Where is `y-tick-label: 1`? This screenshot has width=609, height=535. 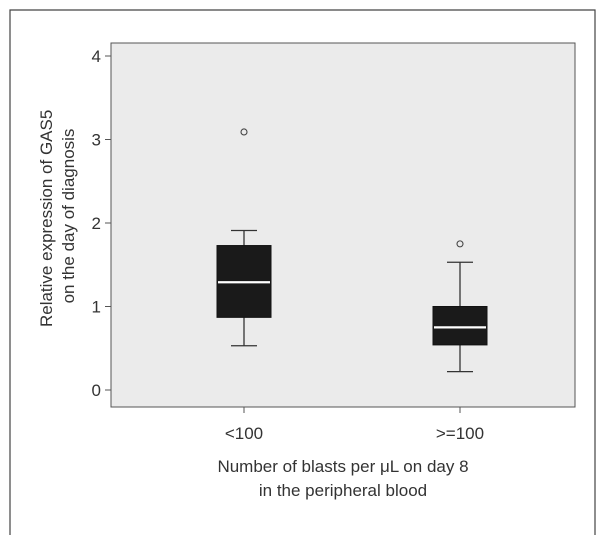 y-tick-label: 1 is located at coordinates (96, 307).